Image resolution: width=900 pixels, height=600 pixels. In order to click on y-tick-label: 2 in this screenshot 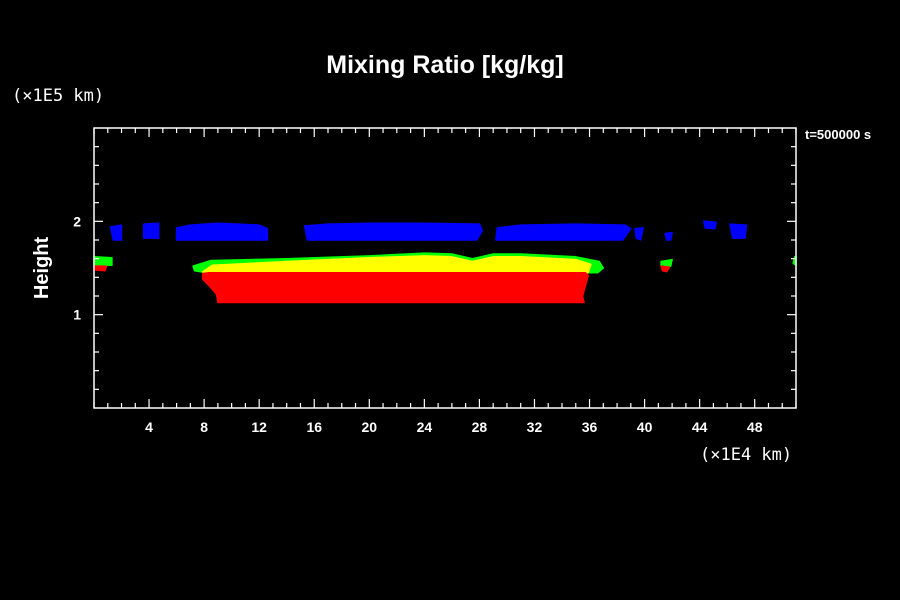, I will do `click(77, 221)`.